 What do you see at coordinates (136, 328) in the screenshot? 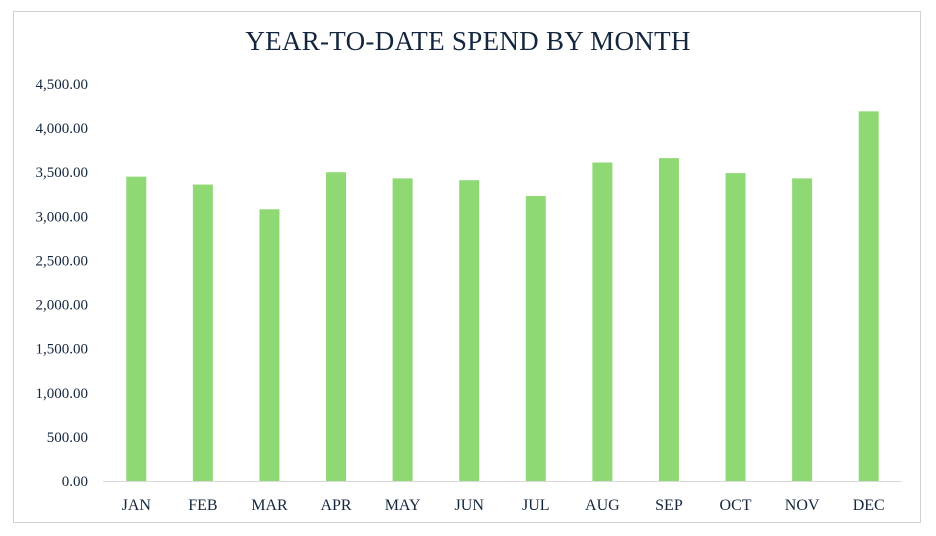
I see `bar-jan` at bounding box center [136, 328].